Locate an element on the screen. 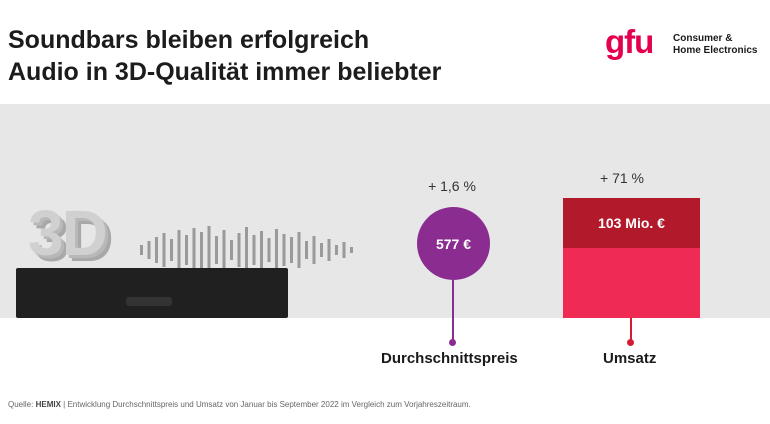  revenue-value-label: 103 Mio. € is located at coordinates (631, 223).